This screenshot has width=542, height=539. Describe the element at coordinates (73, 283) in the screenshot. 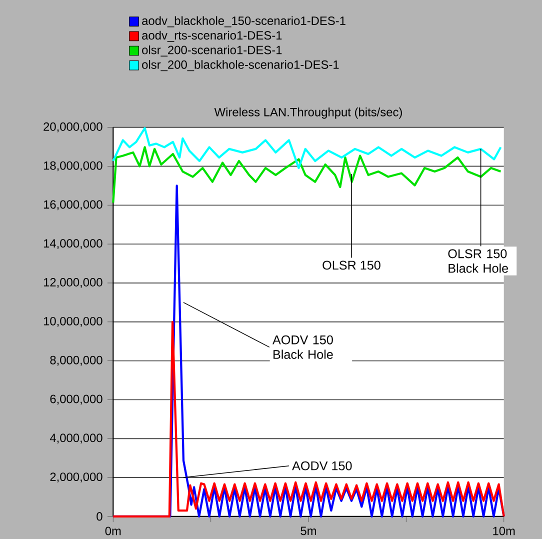

I see `y-tick-label: 12,000,000` at that location.